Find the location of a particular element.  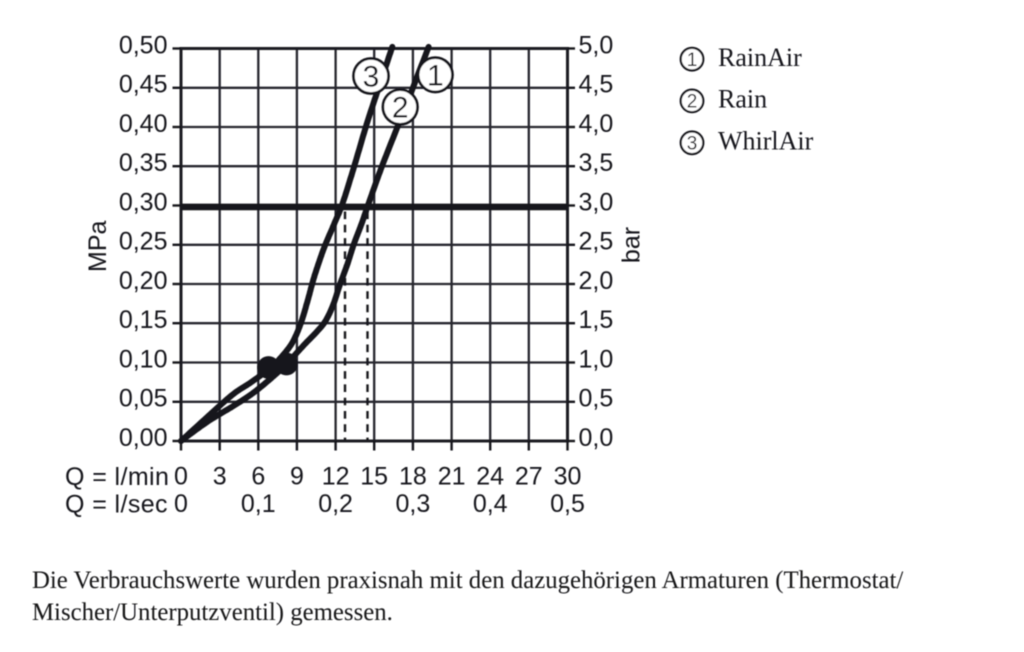

svg-text: 30 is located at coordinates (568, 476).